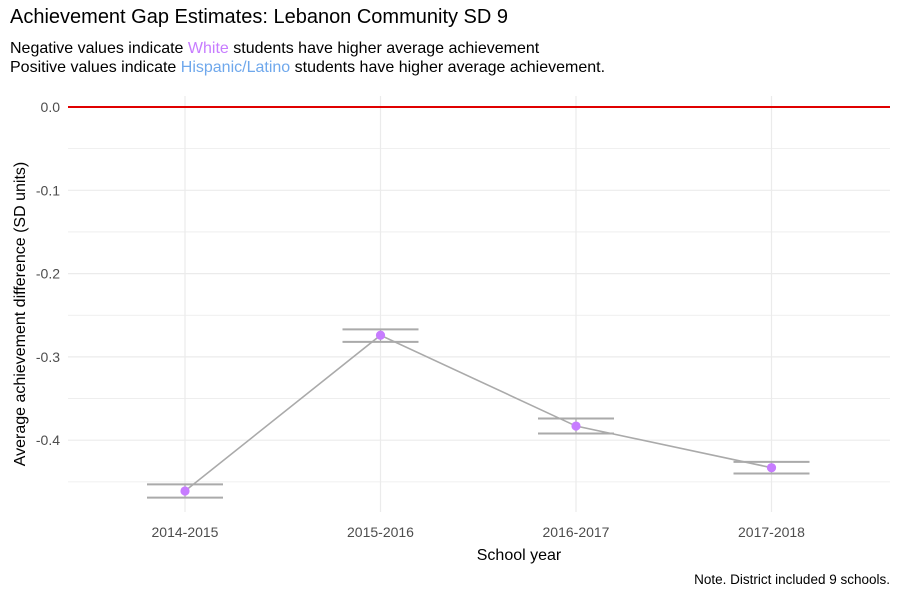  Describe the element at coordinates (48, 440) in the screenshot. I see `y-tick-label: -0.4` at that location.